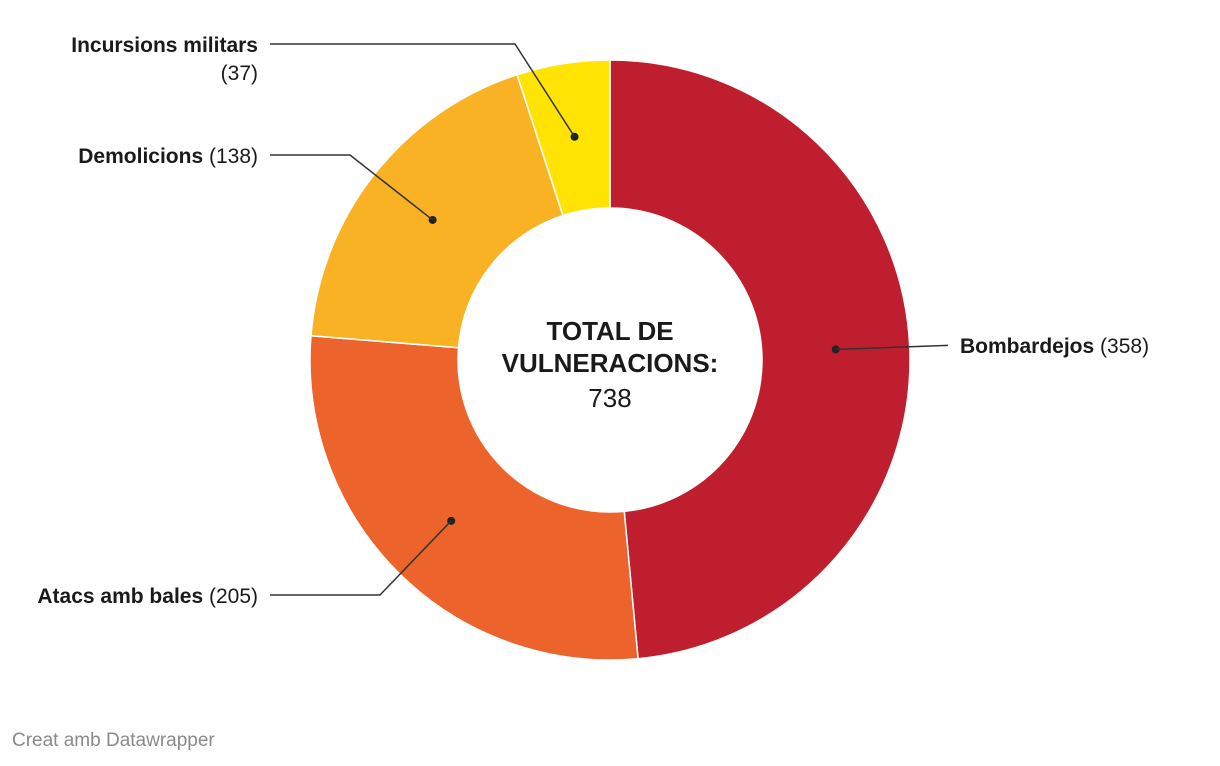 Image resolution: width=1220 pixels, height=766 pixels. I want to click on center-title-line1: TOTAL DE, so click(609, 331).